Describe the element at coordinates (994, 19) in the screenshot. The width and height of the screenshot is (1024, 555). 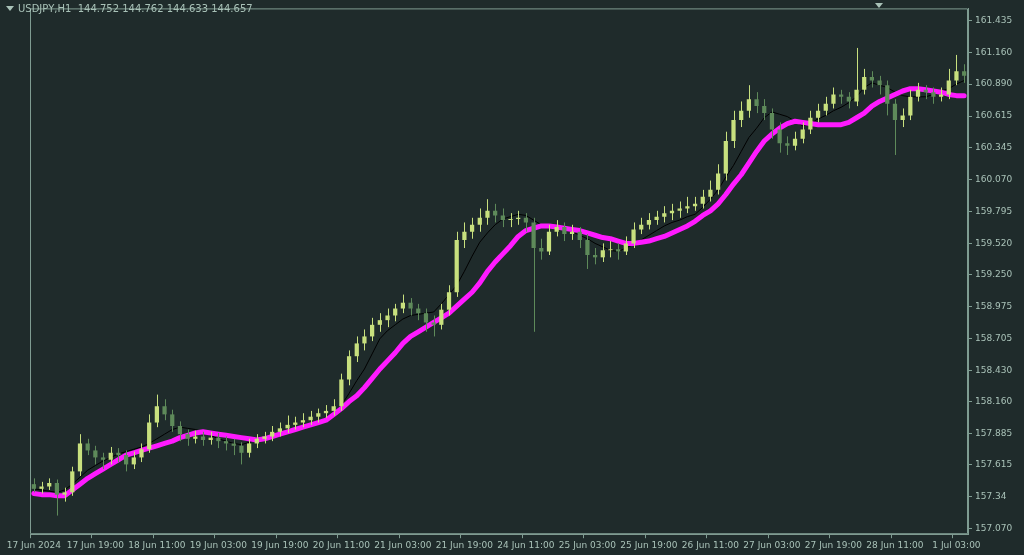
I see `y-tick-label: 161.435` at that location.